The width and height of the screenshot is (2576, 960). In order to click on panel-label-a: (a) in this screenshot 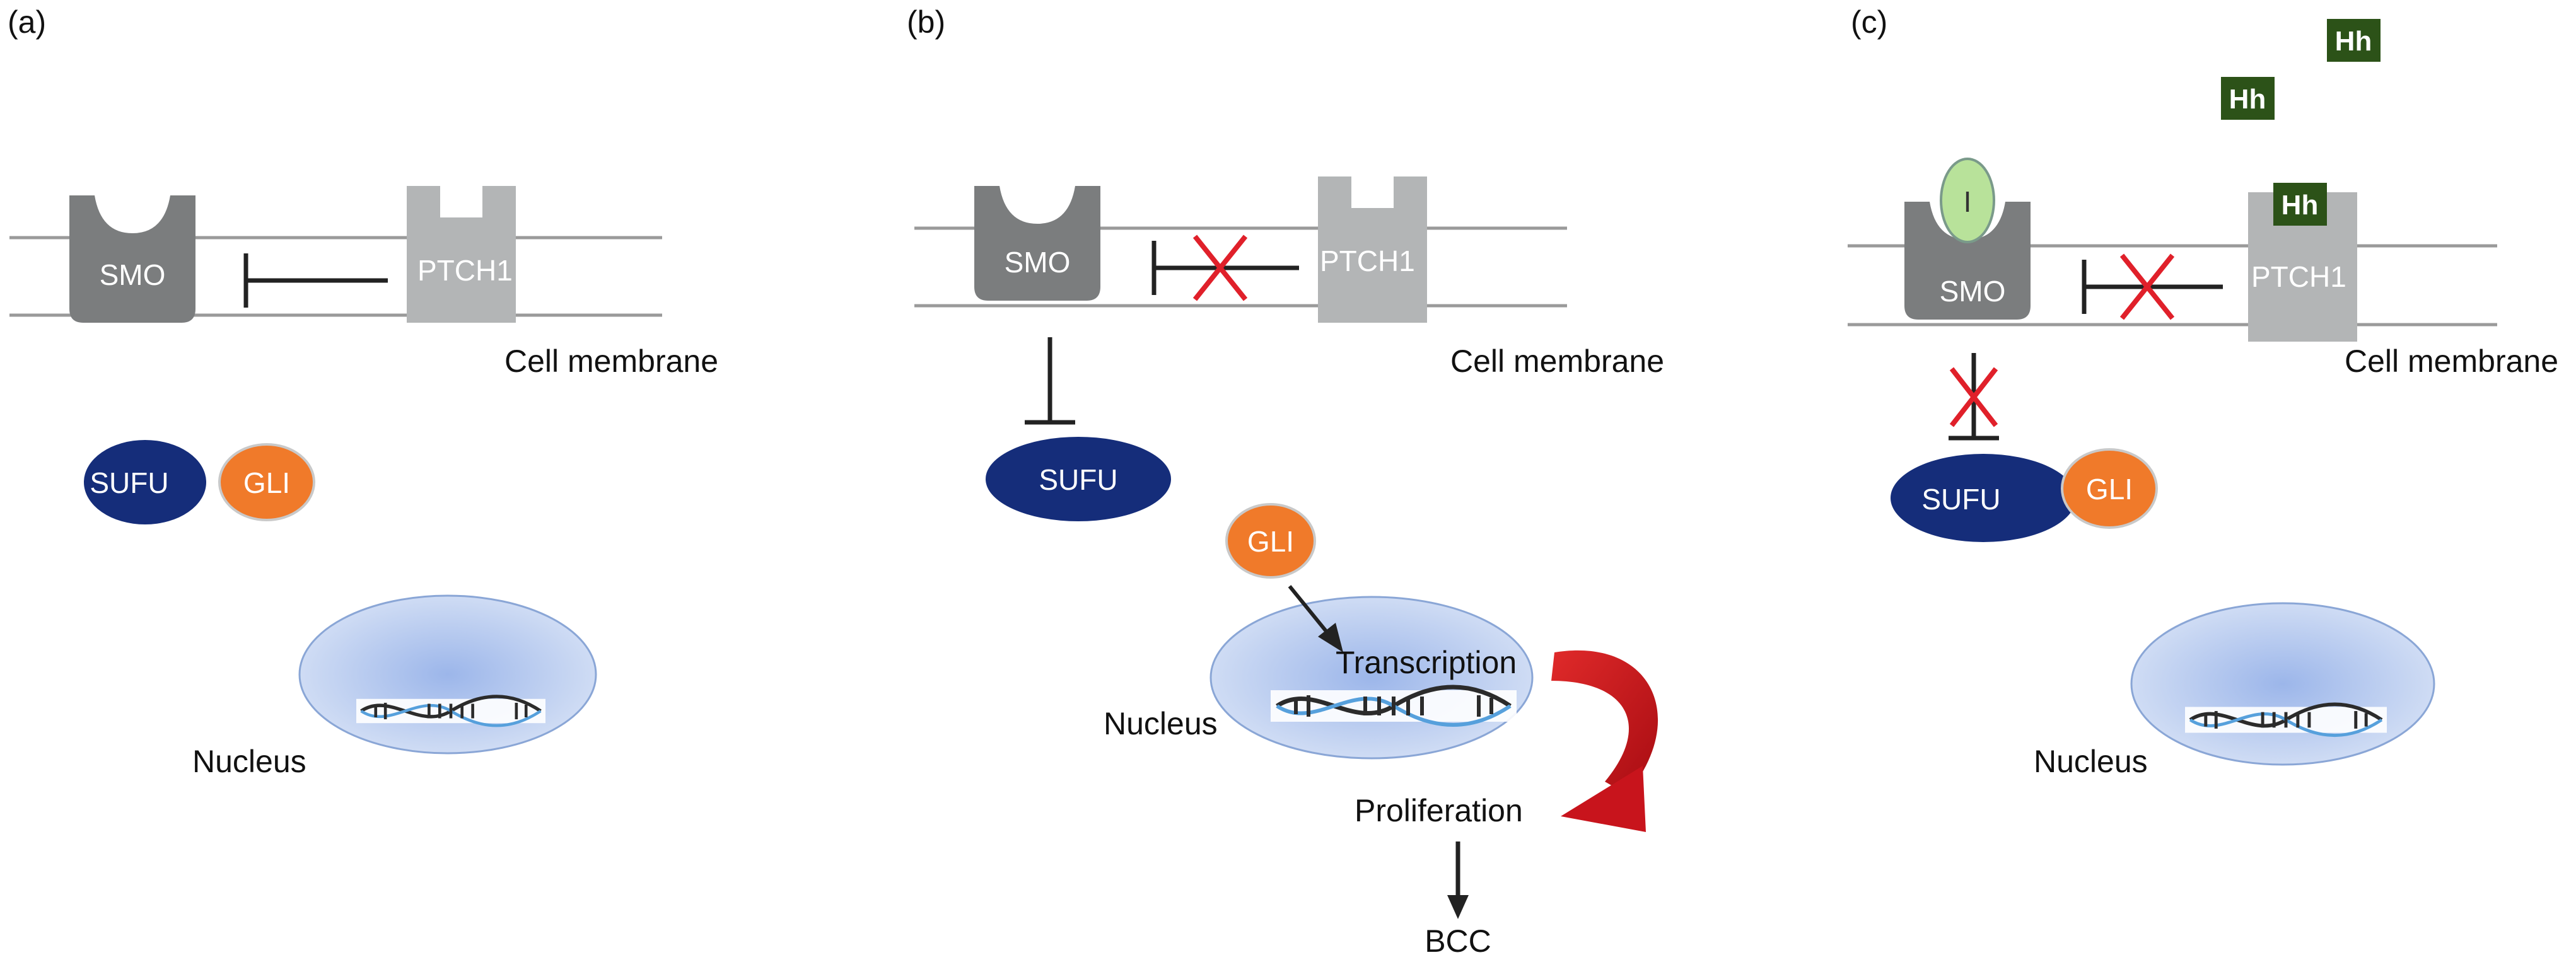, I will do `click(27, 22)`.